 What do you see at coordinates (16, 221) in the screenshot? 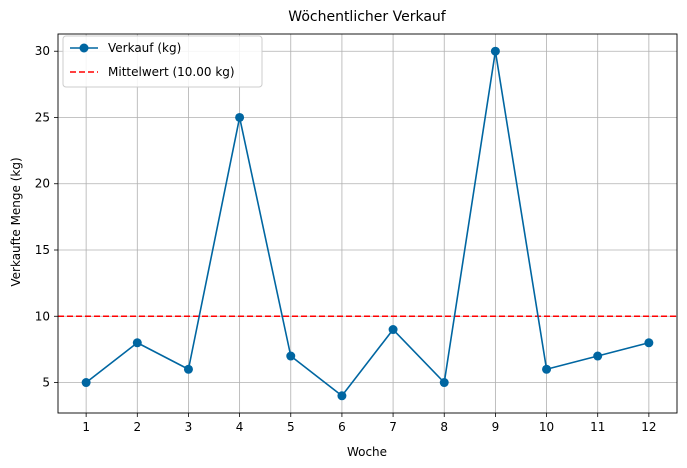
I see `y-axis-label: Verkaufte Menge (kg)` at bounding box center [16, 221].